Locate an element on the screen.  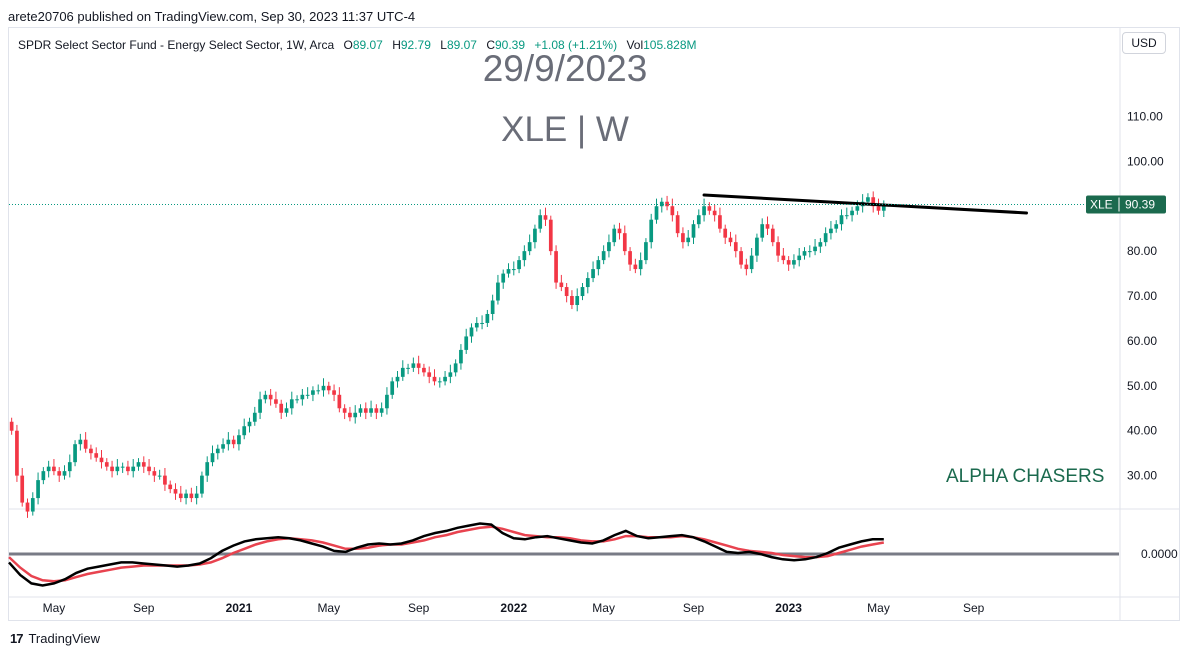
resistance-trendline is located at coordinates (865, 204).